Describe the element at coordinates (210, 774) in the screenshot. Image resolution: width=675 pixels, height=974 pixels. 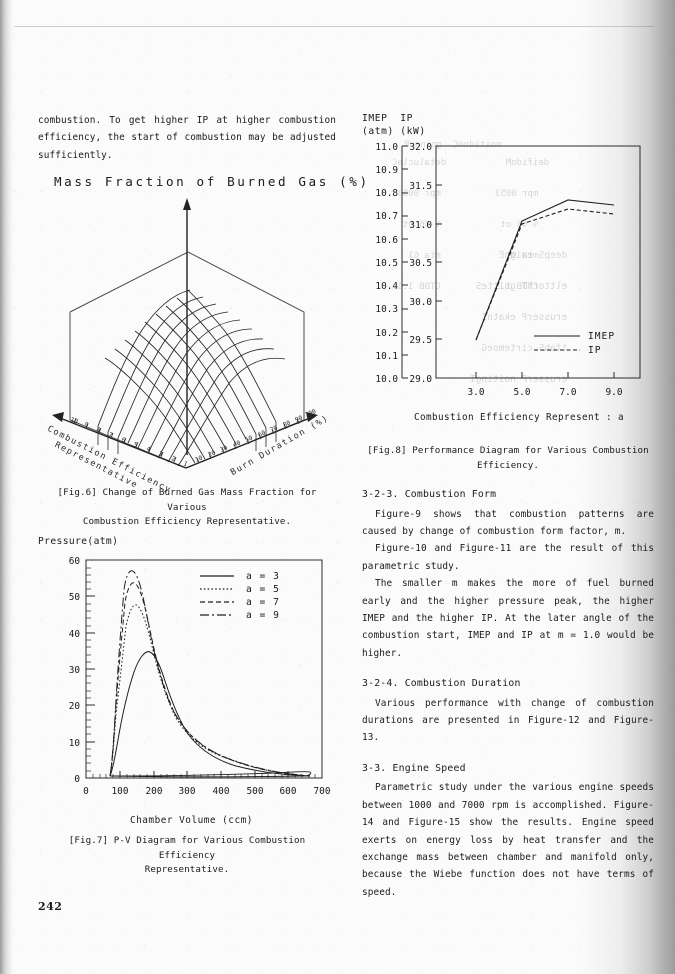
I see `figure-7-gas-exchange-loop` at that location.